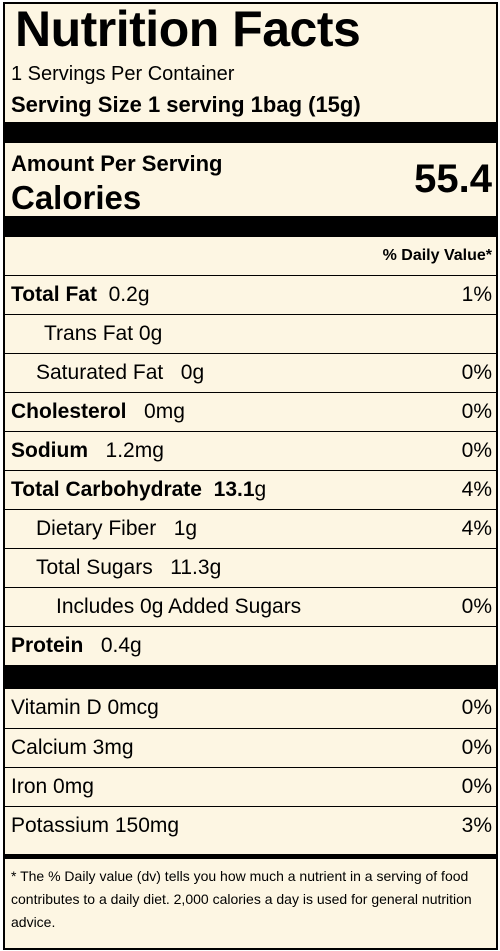 This screenshot has height=951, width=500. What do you see at coordinates (250, 708) in the screenshot?
I see `vitamin-row-vitamin-d: Vitamin D 0mcg 0%` at bounding box center [250, 708].